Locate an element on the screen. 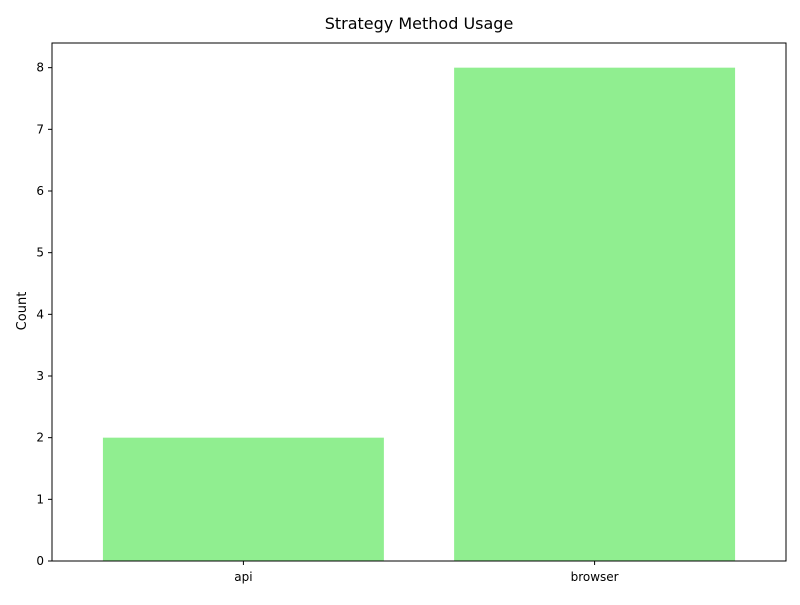 The width and height of the screenshot is (800, 605). x-axis-ticks: api browser is located at coordinates (426, 572).